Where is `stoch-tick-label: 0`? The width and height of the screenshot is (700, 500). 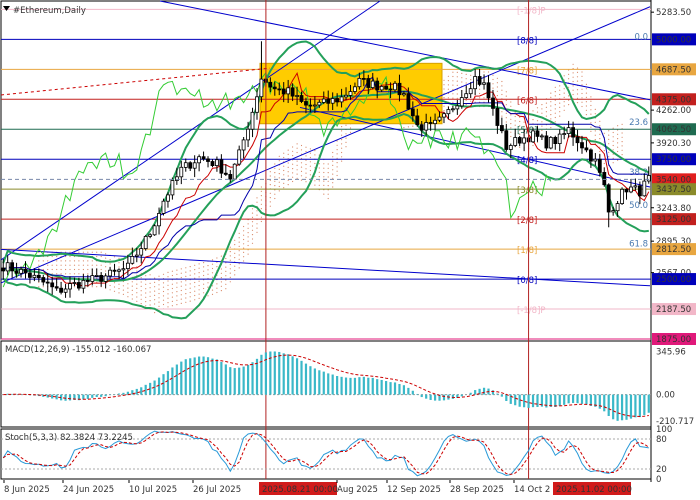 stoch-tick-label: 0 is located at coordinates (658, 480).